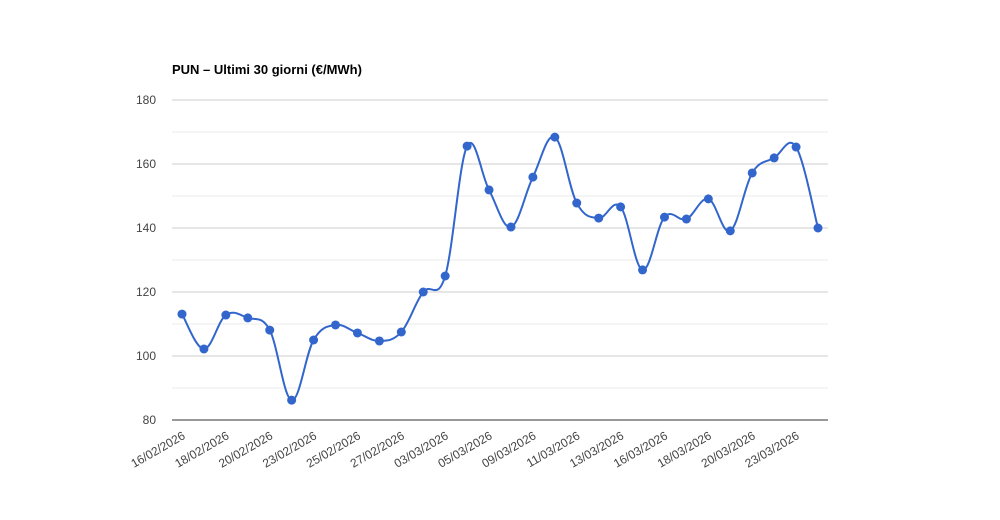 The height and width of the screenshot is (520, 1000). What do you see at coordinates (146, 356) in the screenshot?
I see `y-tick-label: 100` at bounding box center [146, 356].